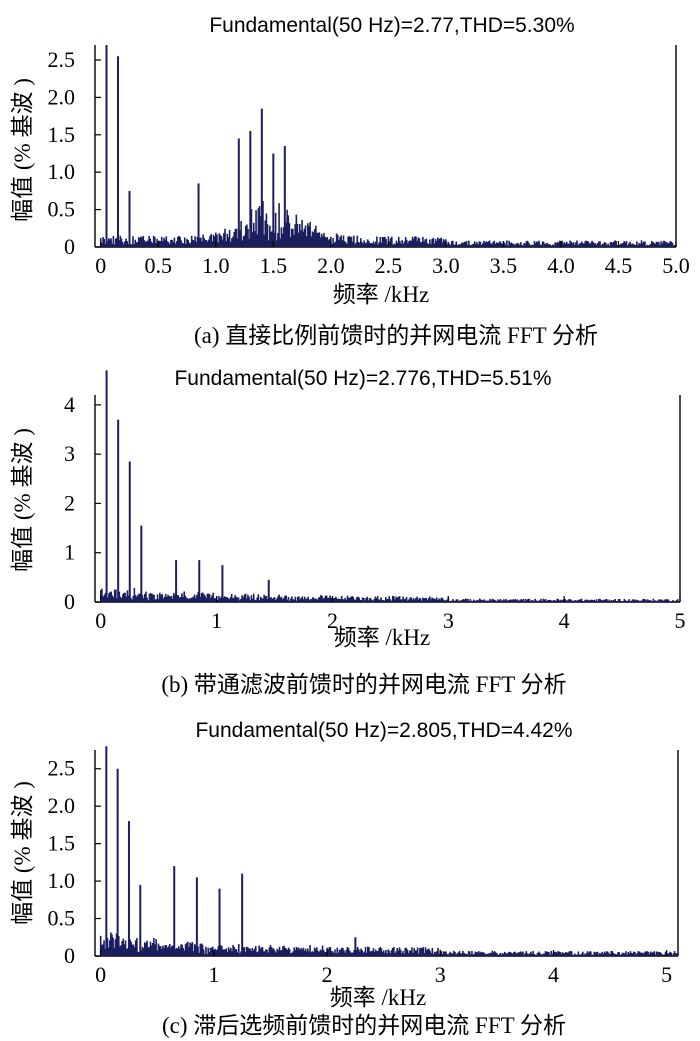 The height and width of the screenshot is (1041, 700). What do you see at coordinates (69, 955) in the screenshot?
I see `chart-c-y-tick-label: 0` at bounding box center [69, 955].